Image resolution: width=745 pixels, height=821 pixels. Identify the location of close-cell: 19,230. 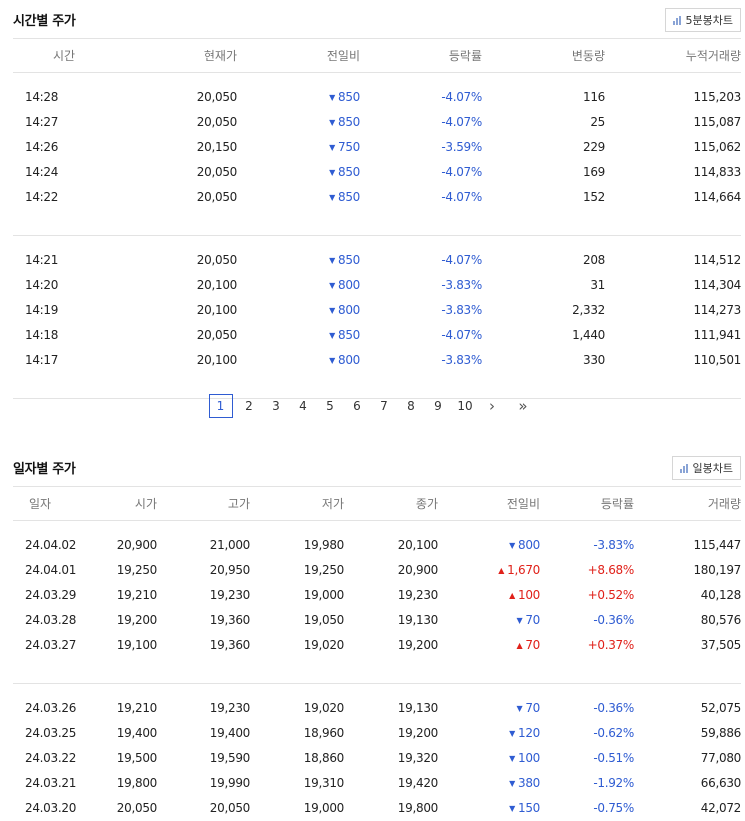
(418, 595).